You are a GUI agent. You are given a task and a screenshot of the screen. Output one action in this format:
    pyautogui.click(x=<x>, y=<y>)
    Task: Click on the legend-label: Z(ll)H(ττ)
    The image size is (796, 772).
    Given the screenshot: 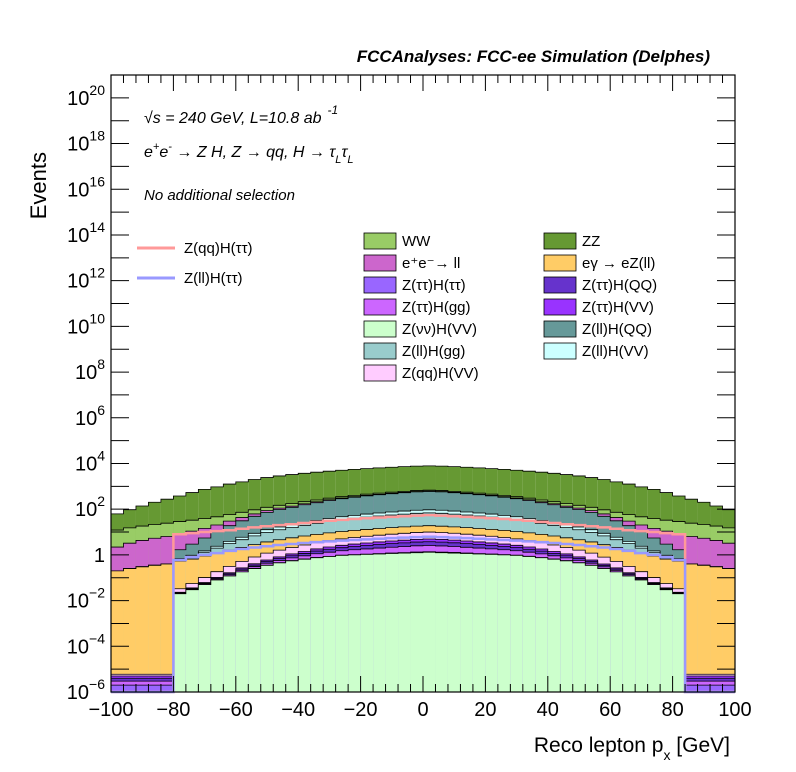 What is the action you would take?
    pyautogui.click(x=213, y=278)
    